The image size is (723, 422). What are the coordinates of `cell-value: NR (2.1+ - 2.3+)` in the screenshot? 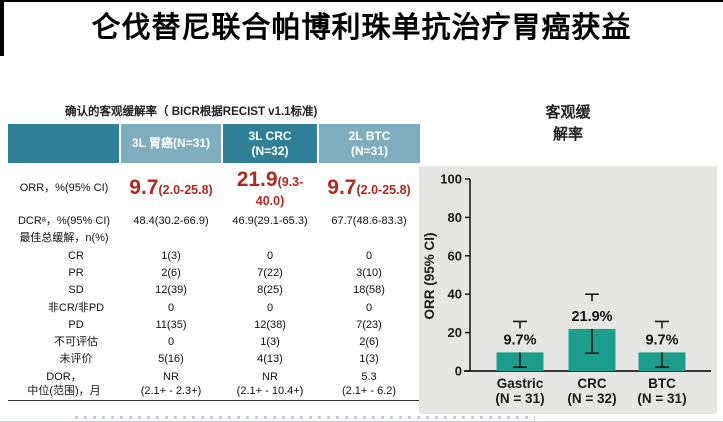 It's located at (171, 384).